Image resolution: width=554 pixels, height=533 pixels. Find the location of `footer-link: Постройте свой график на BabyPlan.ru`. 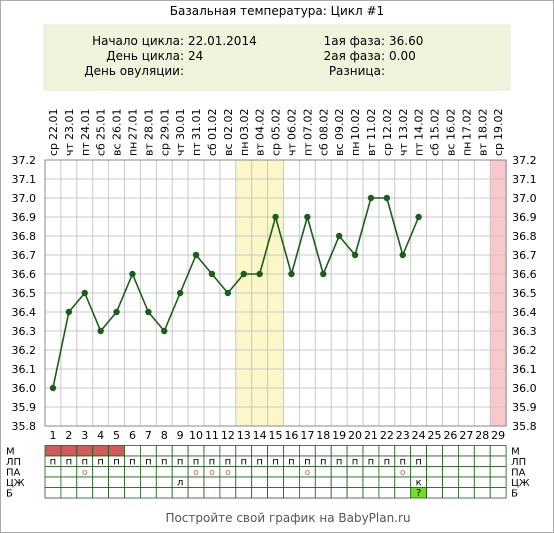

footer-link: Постройте свой график на BabyPlan.ru is located at coordinates (287, 518).